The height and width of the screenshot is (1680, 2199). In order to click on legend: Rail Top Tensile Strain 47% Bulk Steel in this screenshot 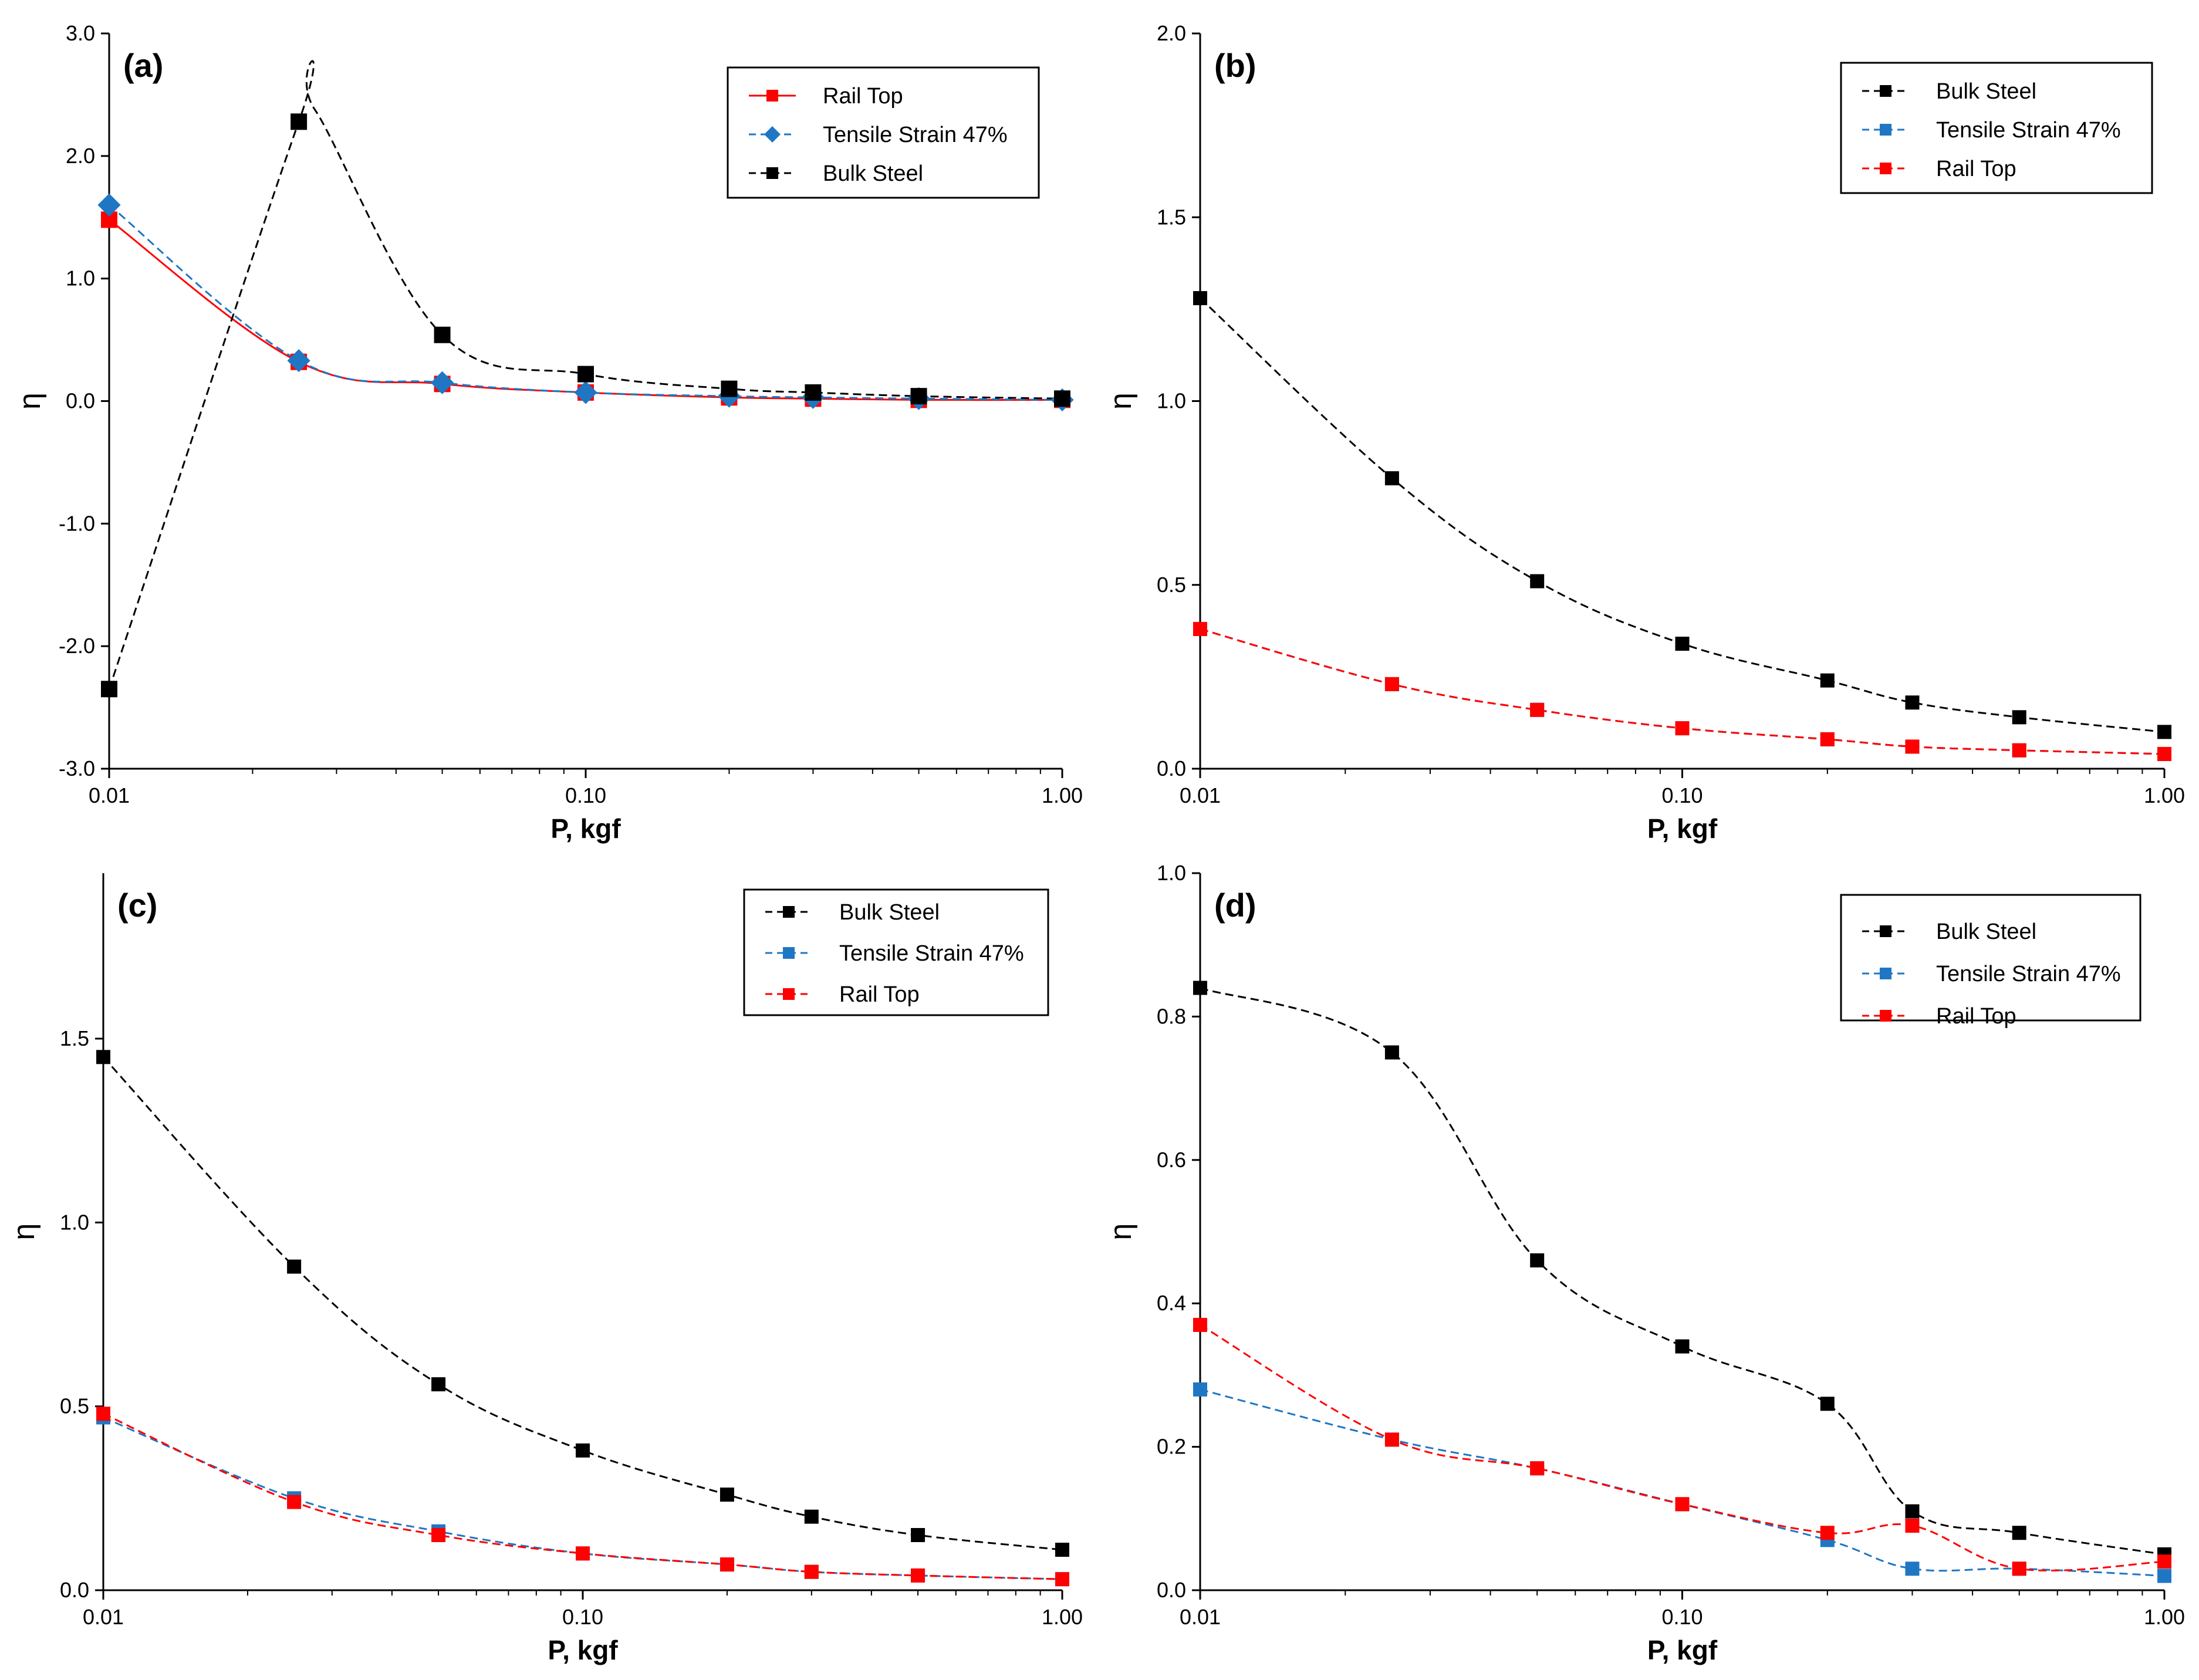, I will do `click(883, 132)`.